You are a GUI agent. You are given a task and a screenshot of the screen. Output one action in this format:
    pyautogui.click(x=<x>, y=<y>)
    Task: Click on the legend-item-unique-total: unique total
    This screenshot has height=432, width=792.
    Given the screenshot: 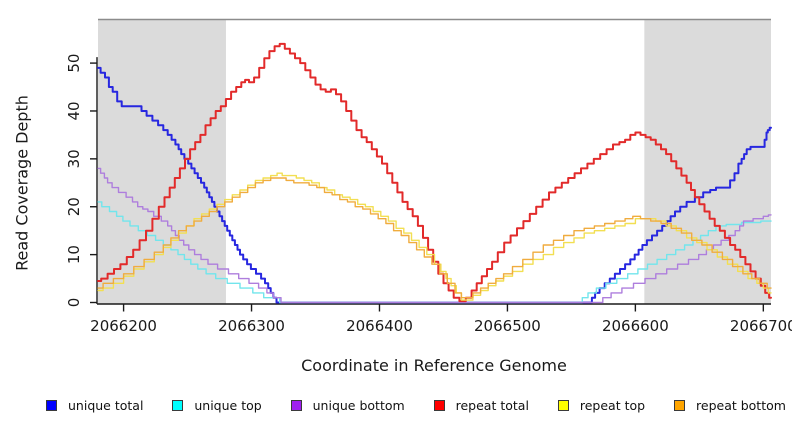 What is the action you would take?
    pyautogui.click(x=94, y=405)
    